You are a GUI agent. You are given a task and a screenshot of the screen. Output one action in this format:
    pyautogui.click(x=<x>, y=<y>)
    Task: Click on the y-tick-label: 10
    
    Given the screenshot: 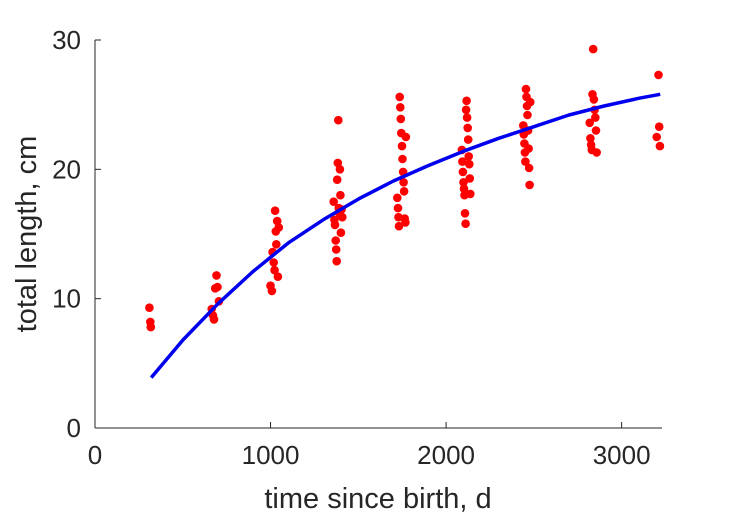 What is the action you would take?
    pyautogui.click(x=66, y=299)
    